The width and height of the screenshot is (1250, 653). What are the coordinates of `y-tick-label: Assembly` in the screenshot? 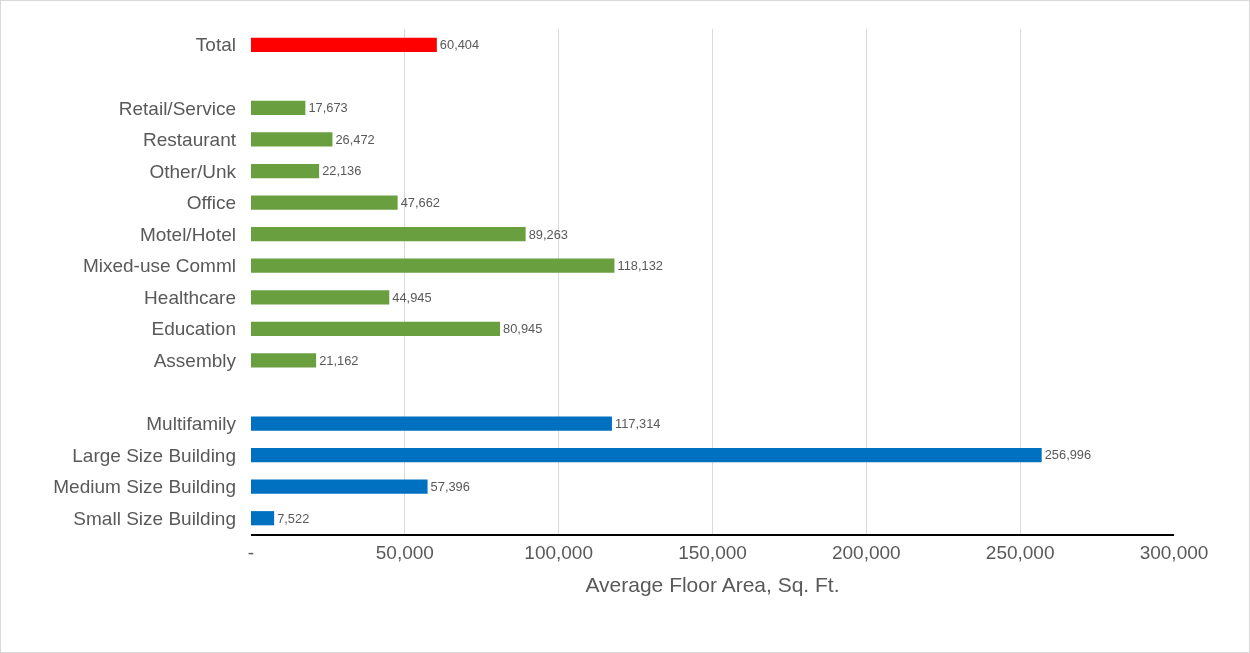 It's located at (195, 361).